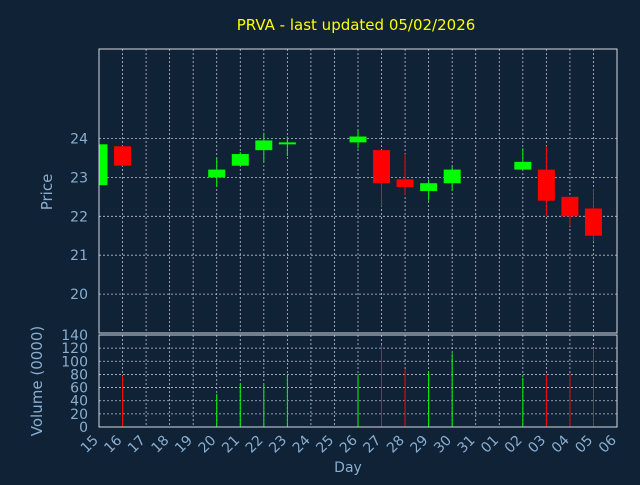 The height and width of the screenshot is (485, 640). Describe the element at coordinates (74, 362) in the screenshot. I see `volume-tick-label: 100` at that location.